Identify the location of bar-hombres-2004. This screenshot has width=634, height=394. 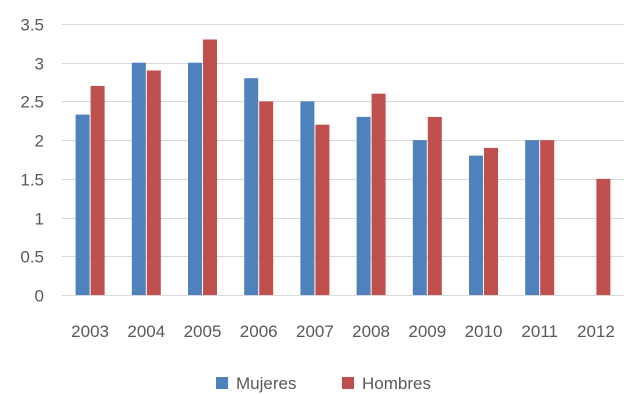
(153, 182).